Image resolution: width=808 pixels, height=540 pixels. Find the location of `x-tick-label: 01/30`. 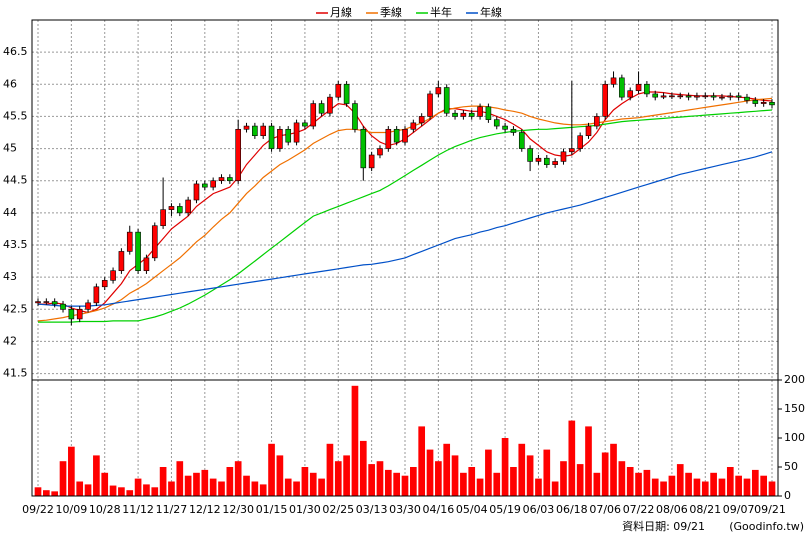

x-tick-label: 01/30 is located at coordinates (305, 509).